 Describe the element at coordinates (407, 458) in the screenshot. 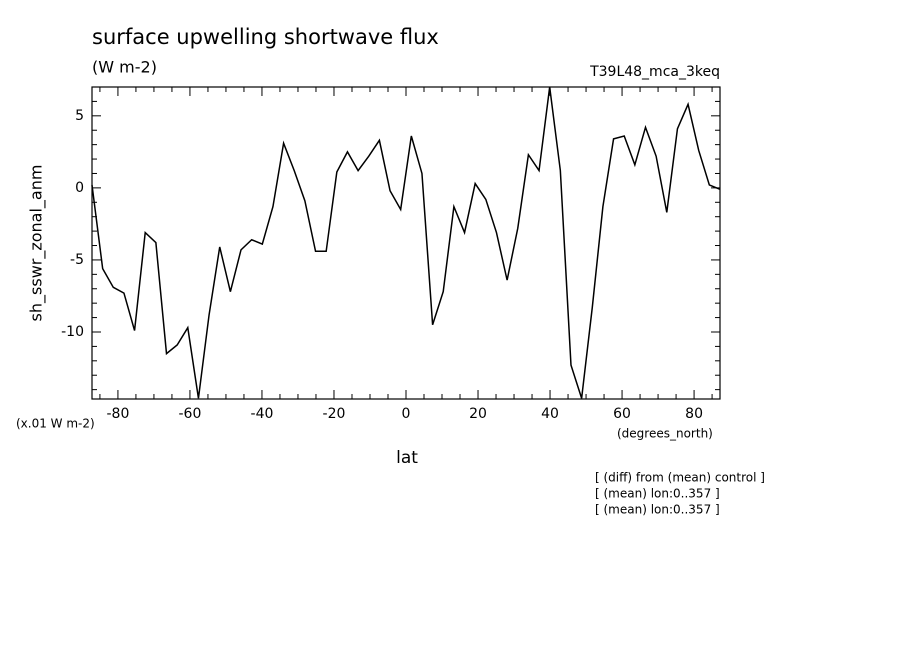

I see `x-axis-label: lat` at that location.